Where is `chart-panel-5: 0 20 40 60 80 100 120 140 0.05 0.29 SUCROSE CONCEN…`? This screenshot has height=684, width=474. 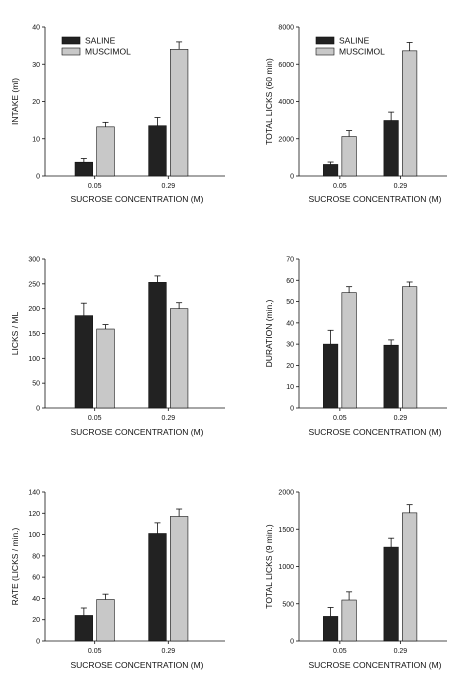
chart-panel-5: 0 20 40 60 80 100 120 140 0.05 0.29 SUCROSE CONCEN… is located at coordinates (117, 580).